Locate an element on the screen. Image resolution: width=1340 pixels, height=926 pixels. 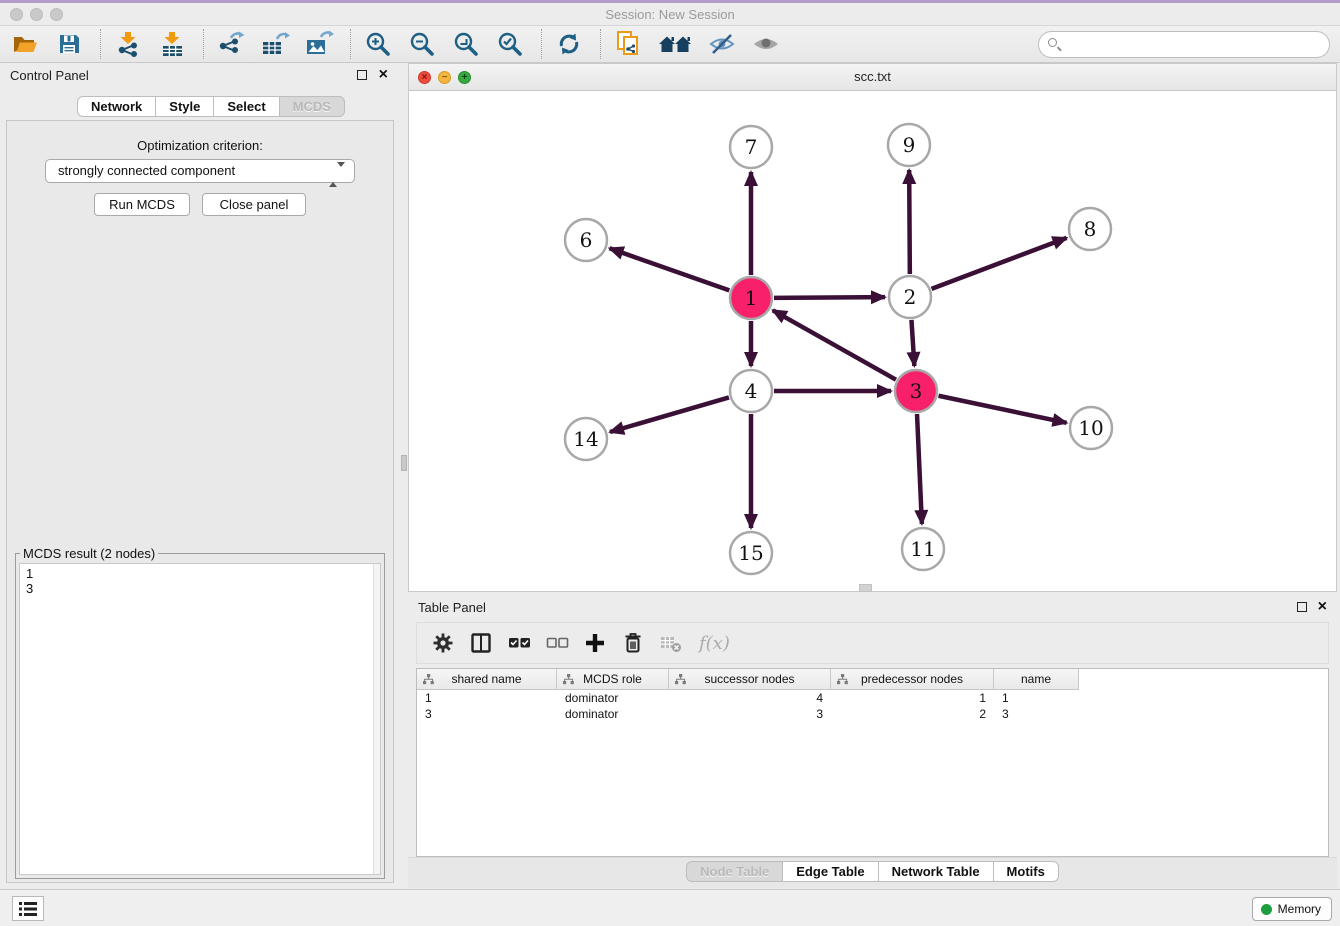
open-session-icon is located at coordinates (25, 44).